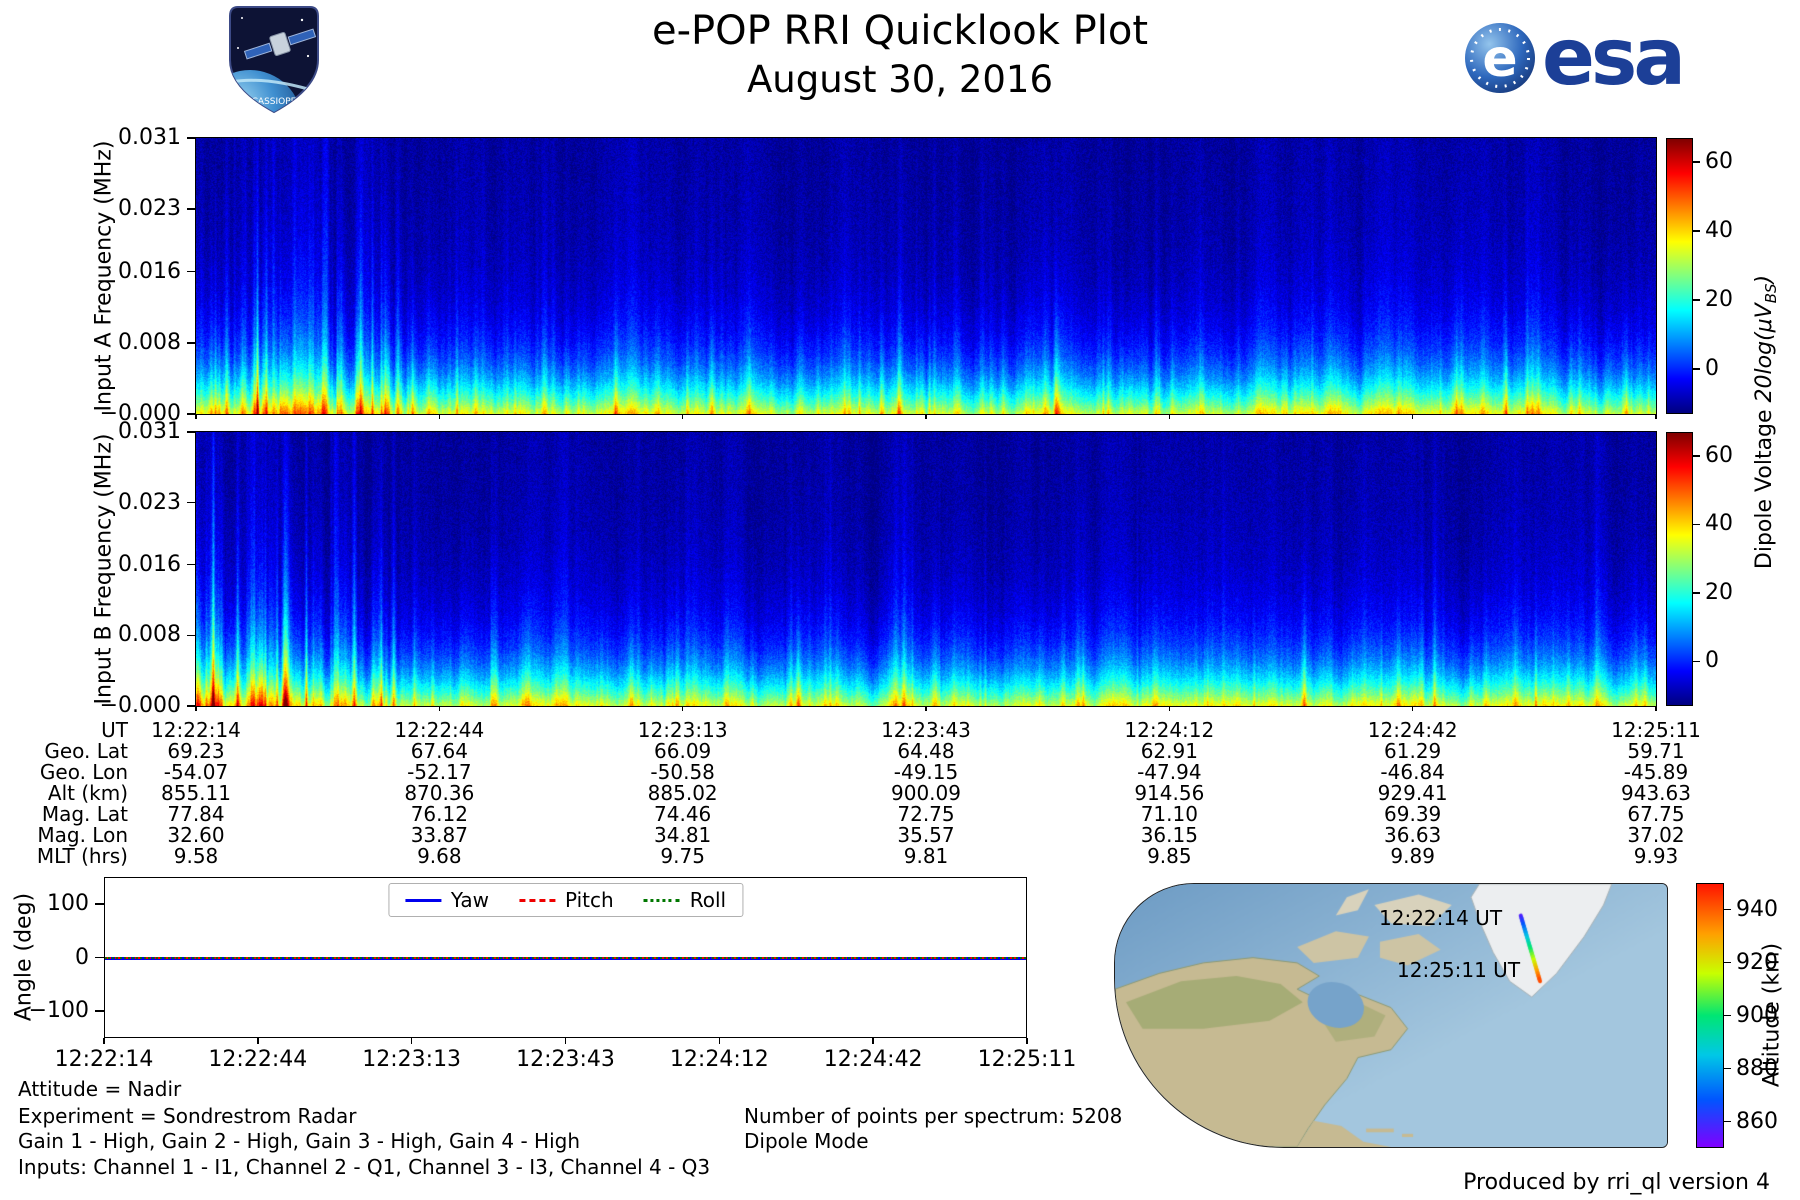 The width and height of the screenshot is (1800, 1200). What do you see at coordinates (1413, 751) in the screenshot?
I see `ephemeris-cell: 61.29` at bounding box center [1413, 751].